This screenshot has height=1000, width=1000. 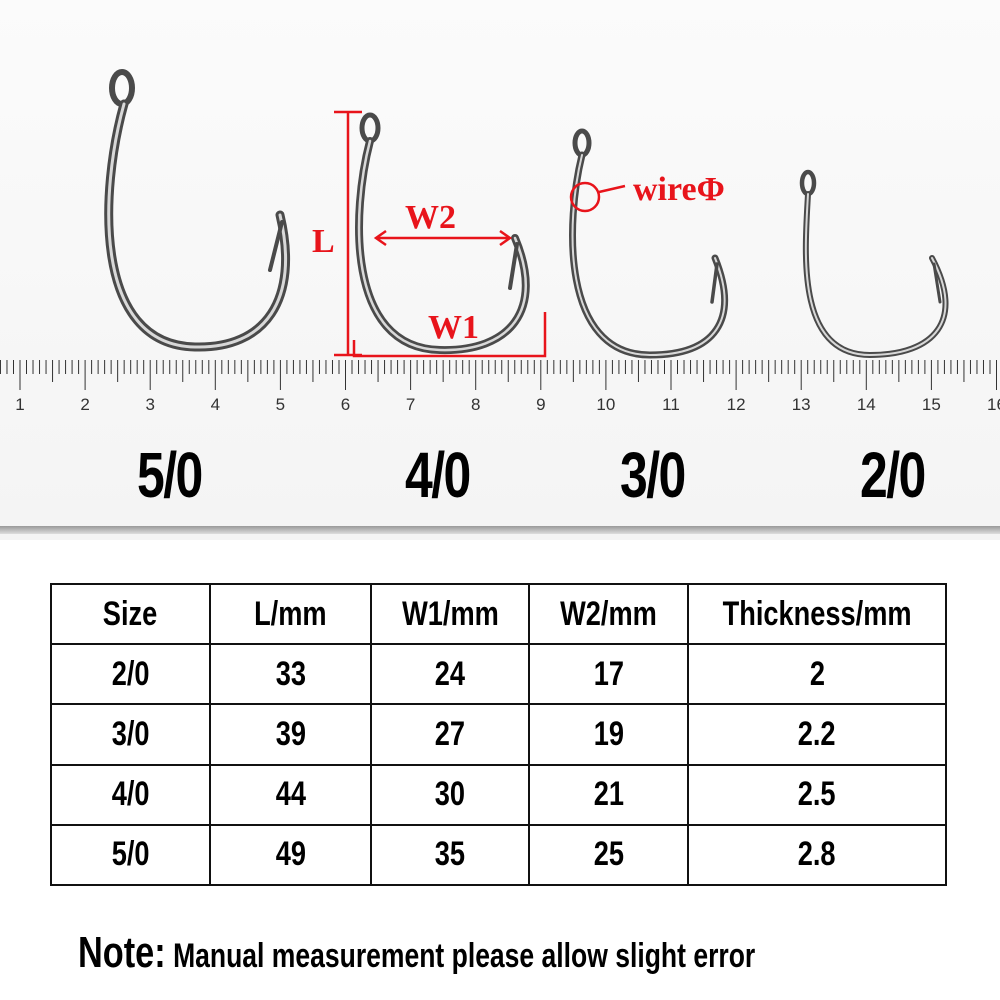 What do you see at coordinates (993, 404) in the screenshot?
I see `ruler-number: 16` at bounding box center [993, 404].